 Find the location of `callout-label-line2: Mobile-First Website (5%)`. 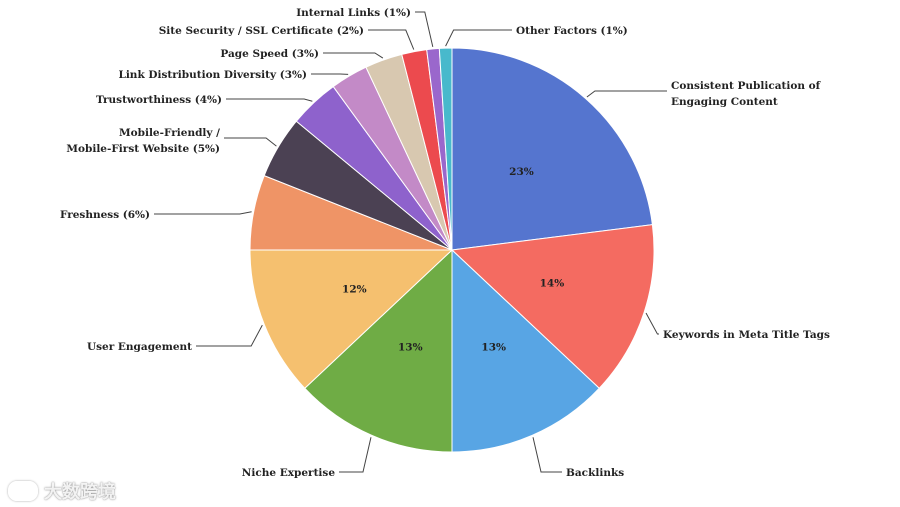

callout-label-line2: Mobile-First Website (5%) is located at coordinates (143, 149).